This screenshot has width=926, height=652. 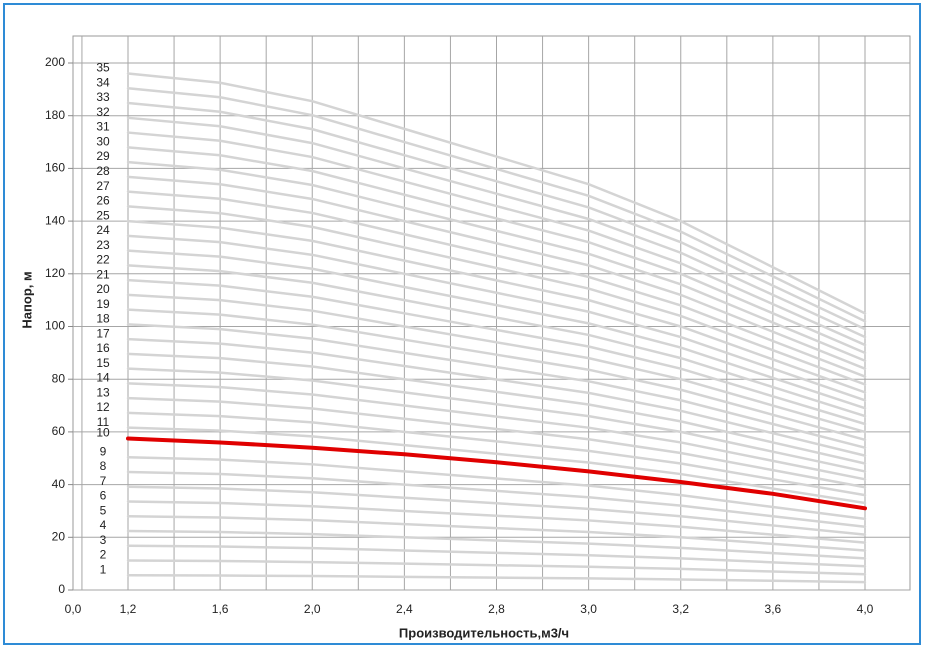 I want to click on y-tick-label: 20, so click(x=59, y=536).